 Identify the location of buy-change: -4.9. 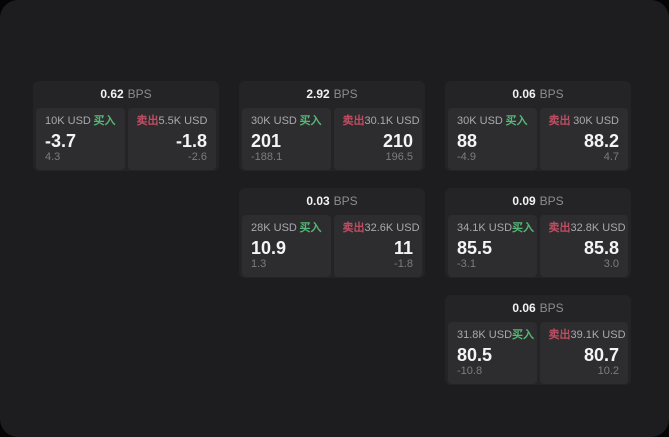
(466, 157).